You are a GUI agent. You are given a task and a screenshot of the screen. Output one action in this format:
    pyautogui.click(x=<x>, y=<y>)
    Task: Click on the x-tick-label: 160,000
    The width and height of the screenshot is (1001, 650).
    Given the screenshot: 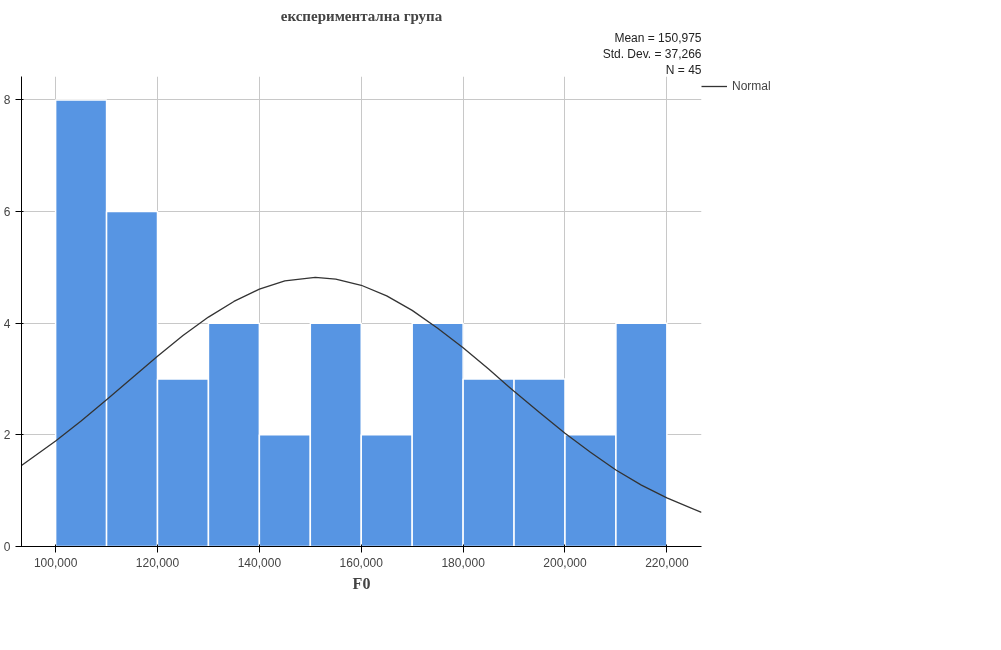 What is the action you would take?
    pyautogui.click(x=361, y=562)
    